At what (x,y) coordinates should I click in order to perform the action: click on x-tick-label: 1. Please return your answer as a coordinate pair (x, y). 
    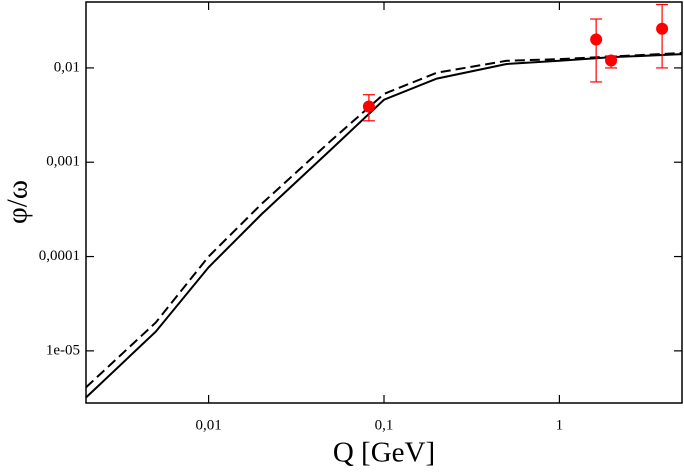
    Looking at the image, I should click on (560, 425).